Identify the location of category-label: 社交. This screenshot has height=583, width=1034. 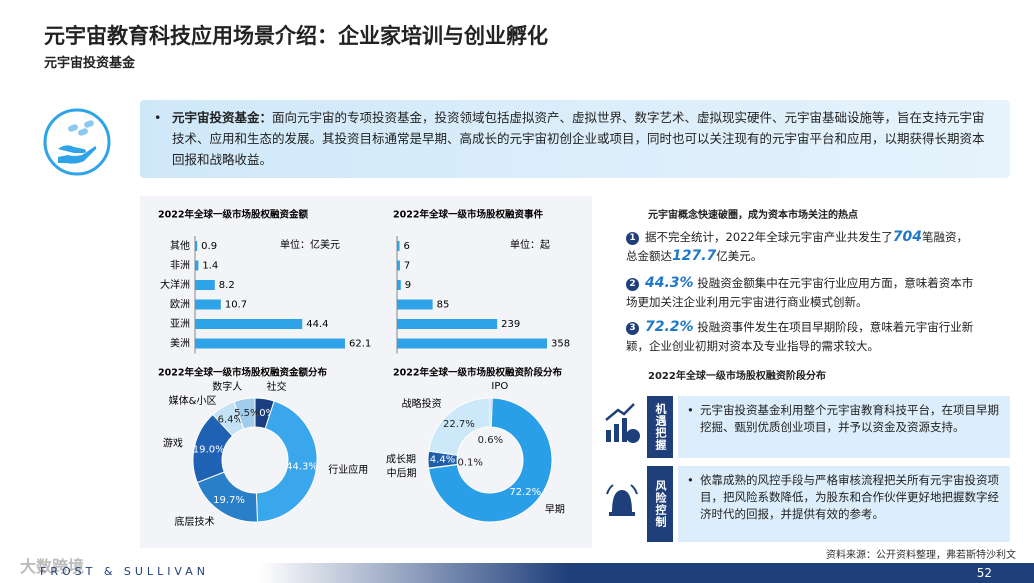
(277, 386).